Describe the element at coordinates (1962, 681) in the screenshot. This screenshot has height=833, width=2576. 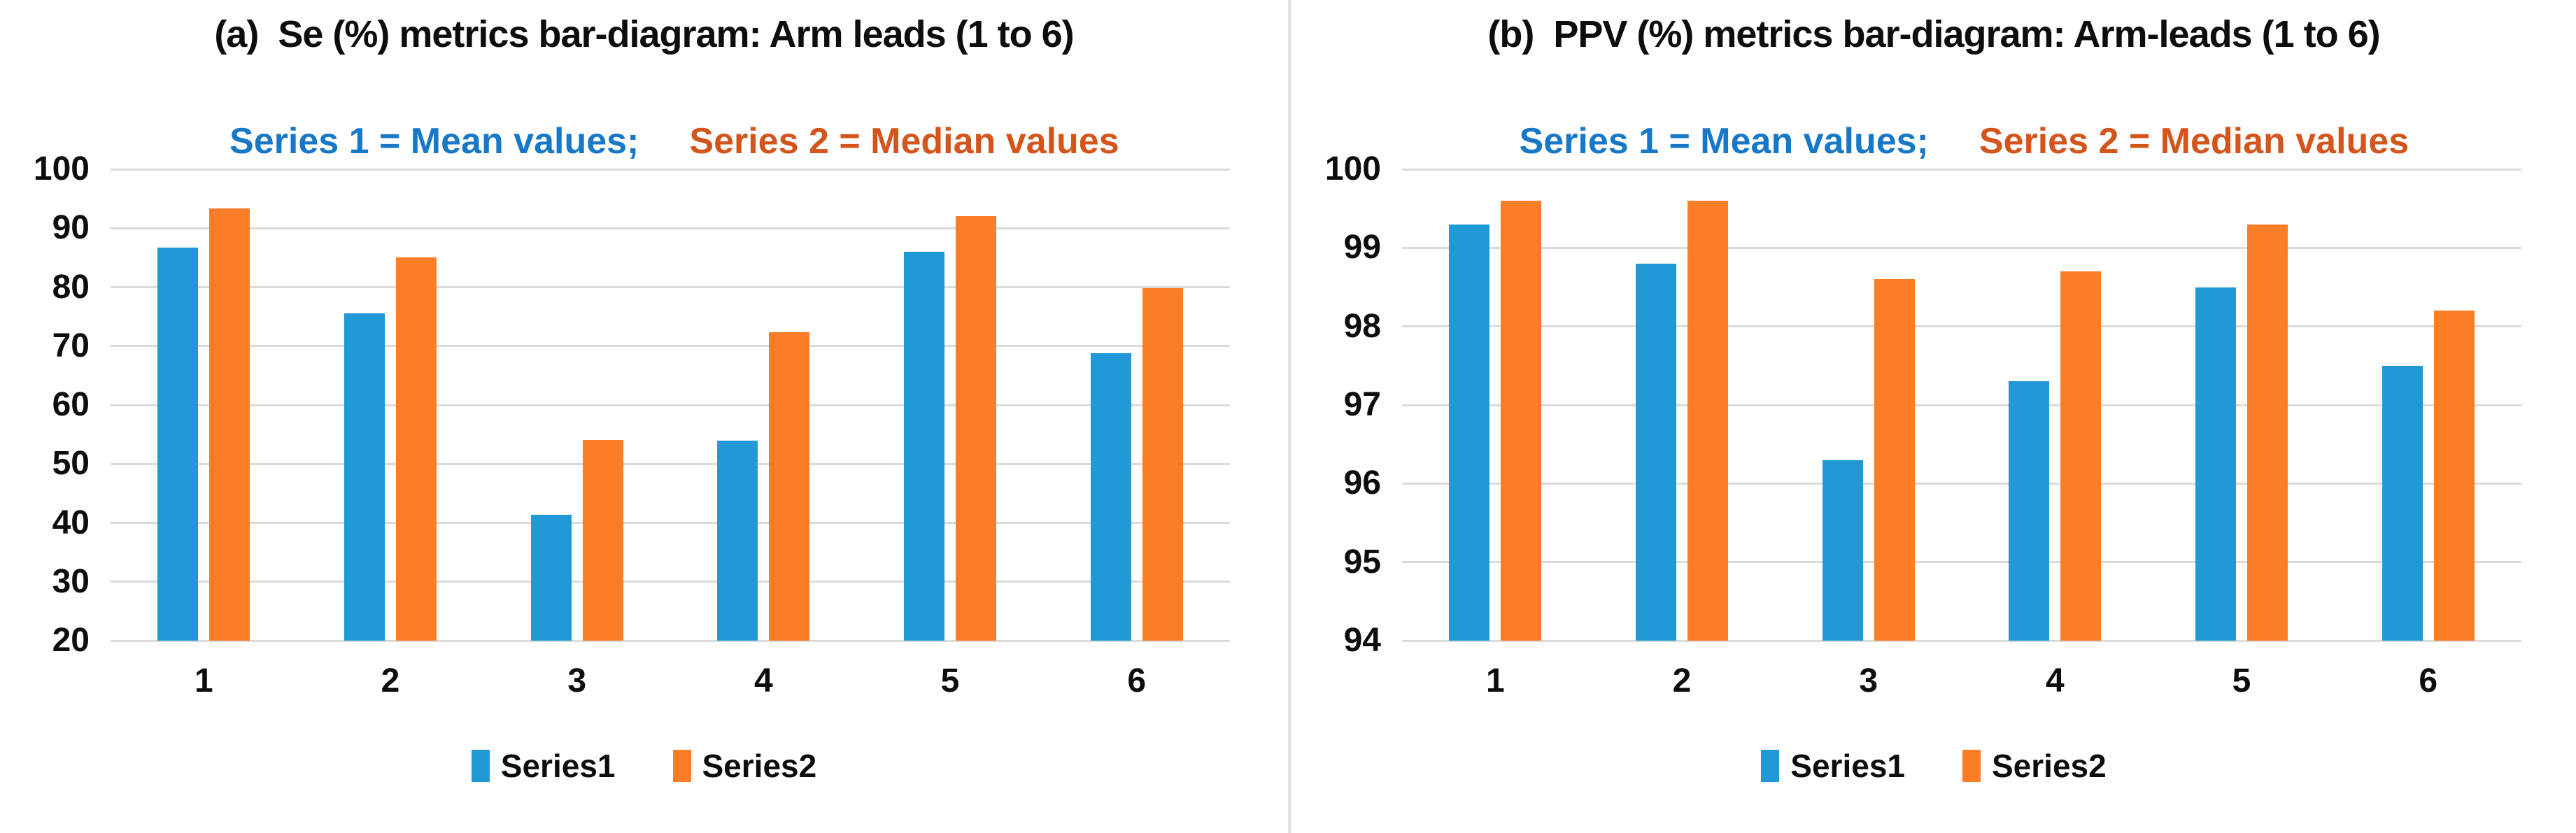
I see `x-axis-ppv: 1 2 3 4 5 6` at that location.